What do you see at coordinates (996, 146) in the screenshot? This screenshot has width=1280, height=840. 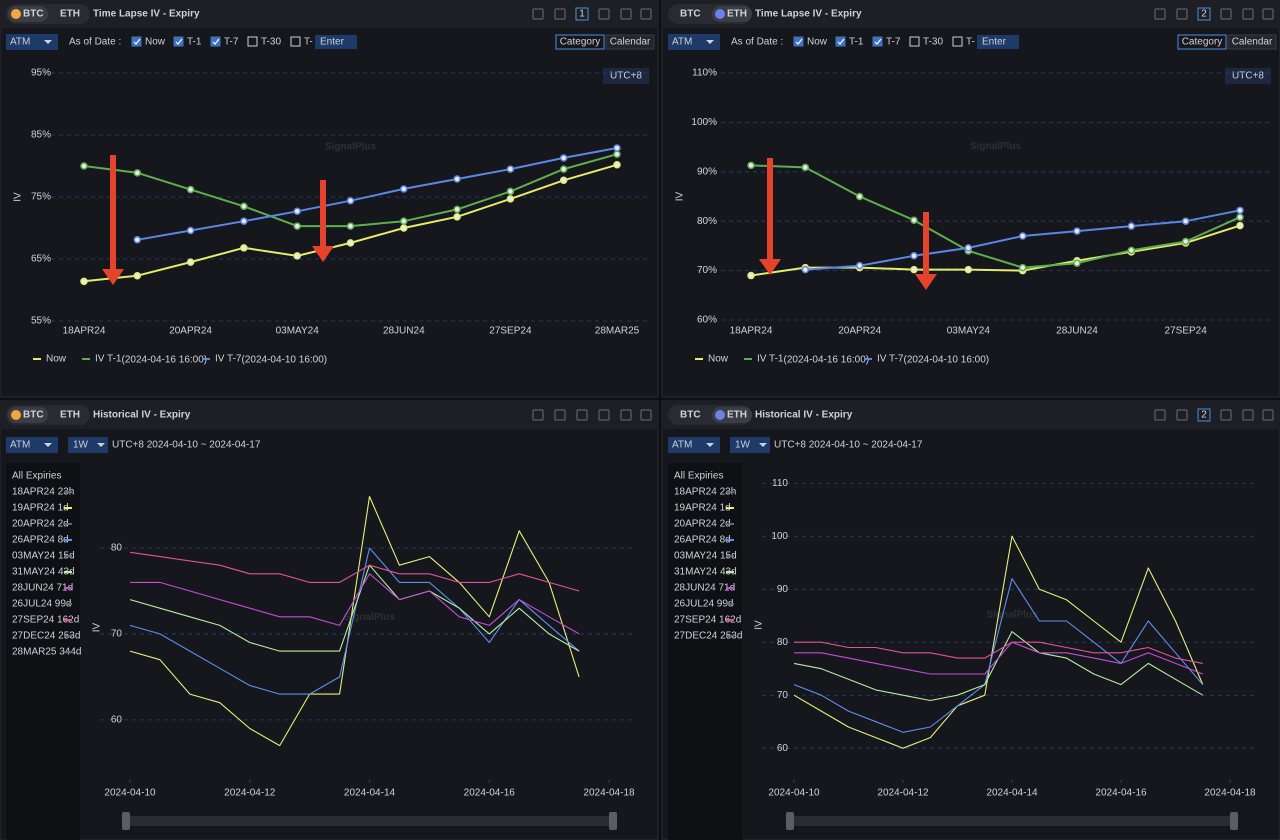 I see `watermark: SignalPlus` at bounding box center [996, 146].